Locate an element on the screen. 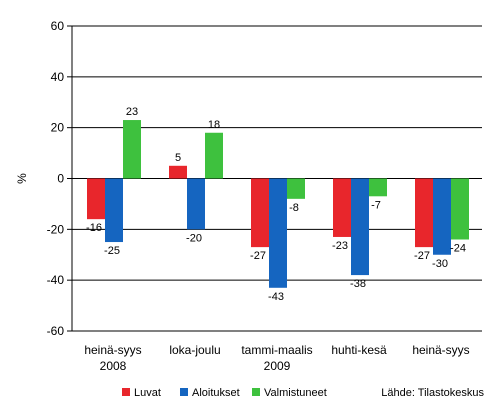 This screenshot has height=414, width=497. source-note: Lähde: Tilastokeskus is located at coordinates (432, 393).